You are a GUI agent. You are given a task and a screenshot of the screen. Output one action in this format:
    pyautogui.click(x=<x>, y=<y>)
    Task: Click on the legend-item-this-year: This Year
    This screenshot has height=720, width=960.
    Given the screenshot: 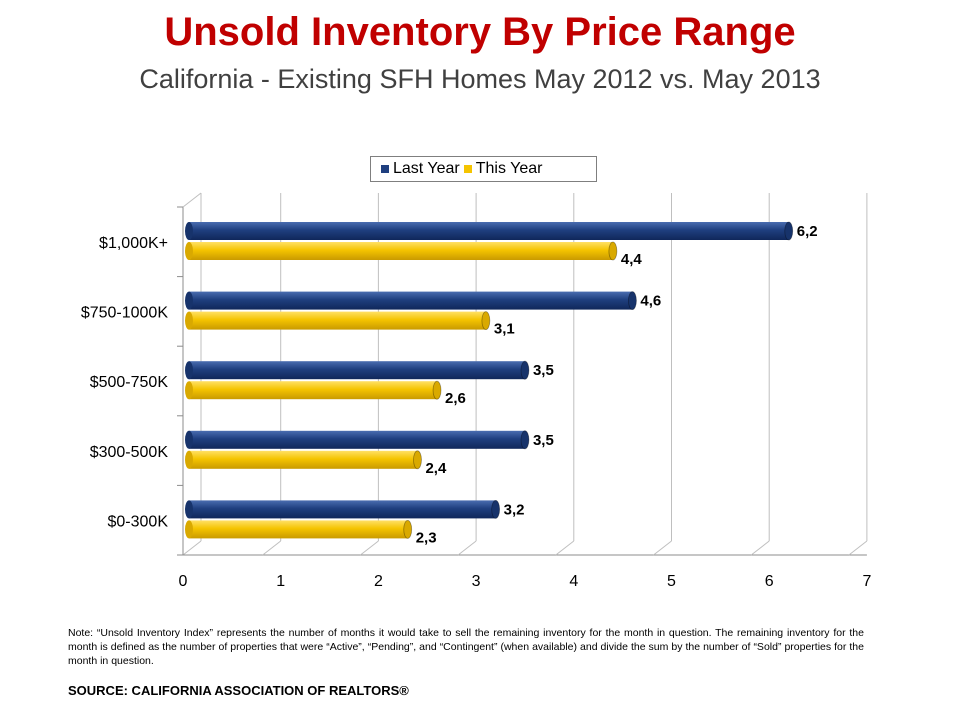 What is the action you would take?
    pyautogui.click(x=503, y=169)
    